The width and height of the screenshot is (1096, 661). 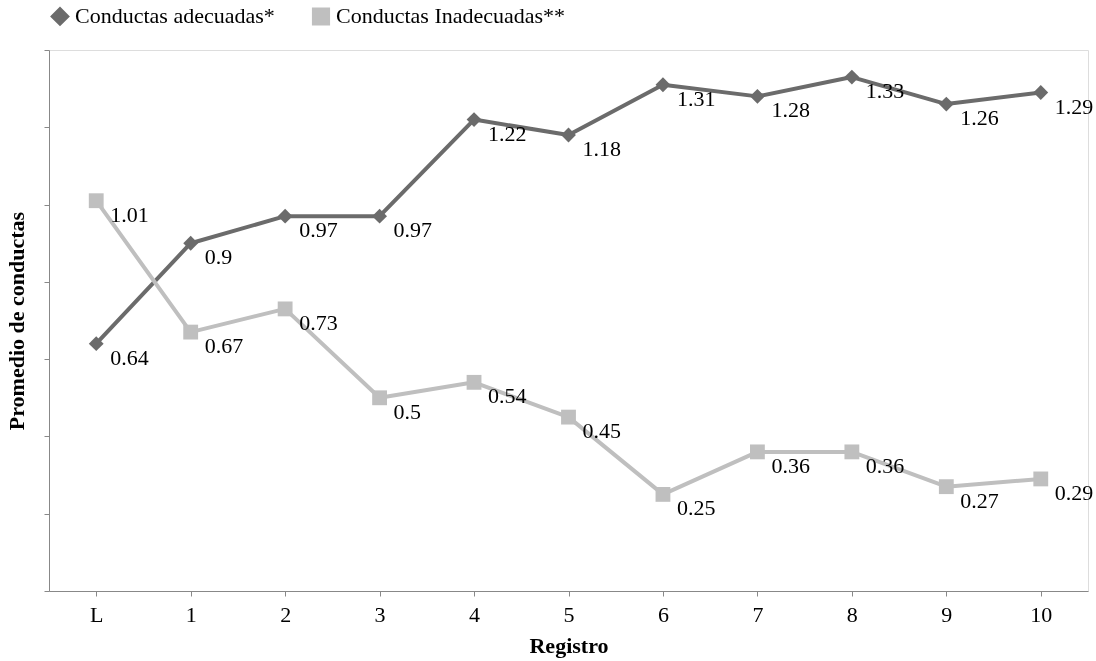 What do you see at coordinates (696, 508) in the screenshot?
I see `data-label: 0.25` at bounding box center [696, 508].